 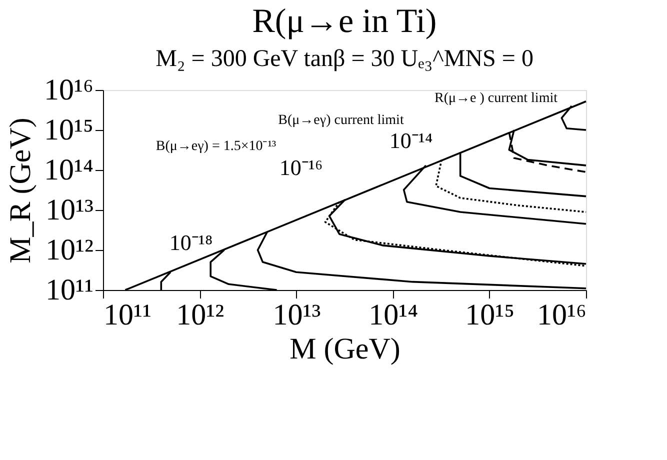 What do you see at coordinates (393, 315) in the screenshot?
I see `x-tick-label: 10¹⁴` at bounding box center [393, 315].